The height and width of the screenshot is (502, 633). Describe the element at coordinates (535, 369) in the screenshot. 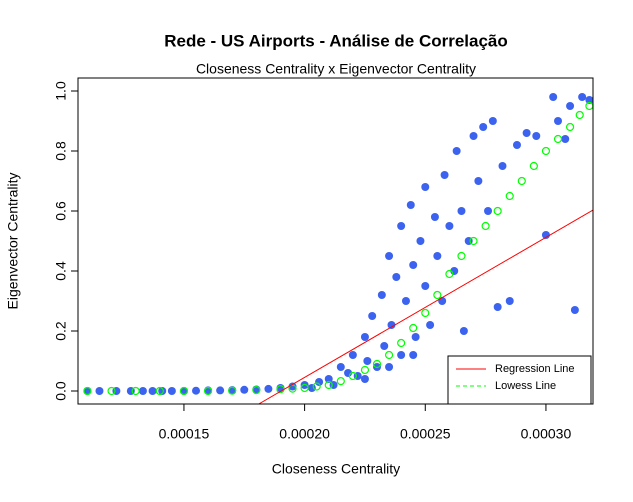

I see `legend-label: Regression Line` at that location.